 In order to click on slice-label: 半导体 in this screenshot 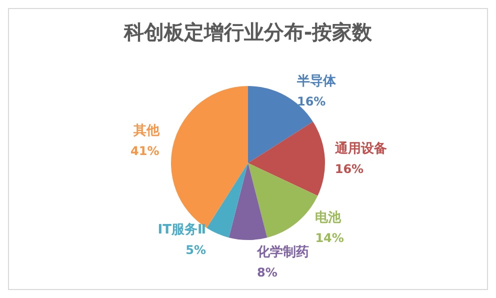, I will do `click(316, 81)`.